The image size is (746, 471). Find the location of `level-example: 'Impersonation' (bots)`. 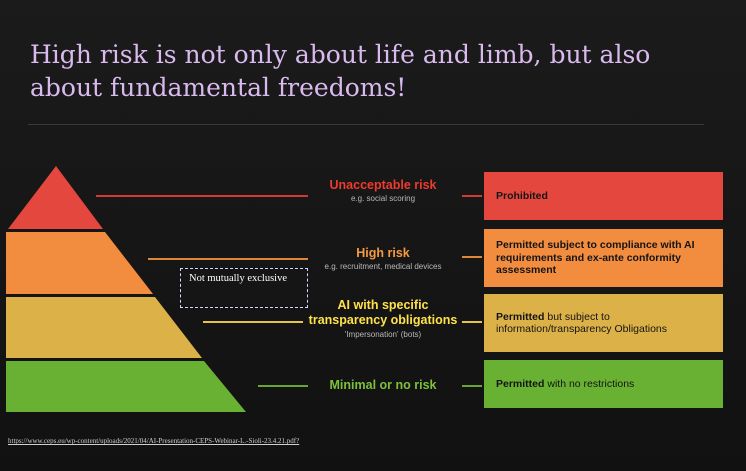

level-example: 'Impersonation' (bots) is located at coordinates (383, 334).